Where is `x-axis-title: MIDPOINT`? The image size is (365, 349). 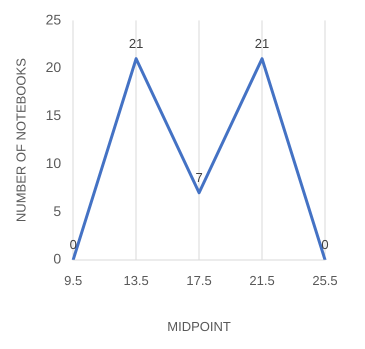
x-axis-title: MIDPOINT is located at coordinates (199, 326).